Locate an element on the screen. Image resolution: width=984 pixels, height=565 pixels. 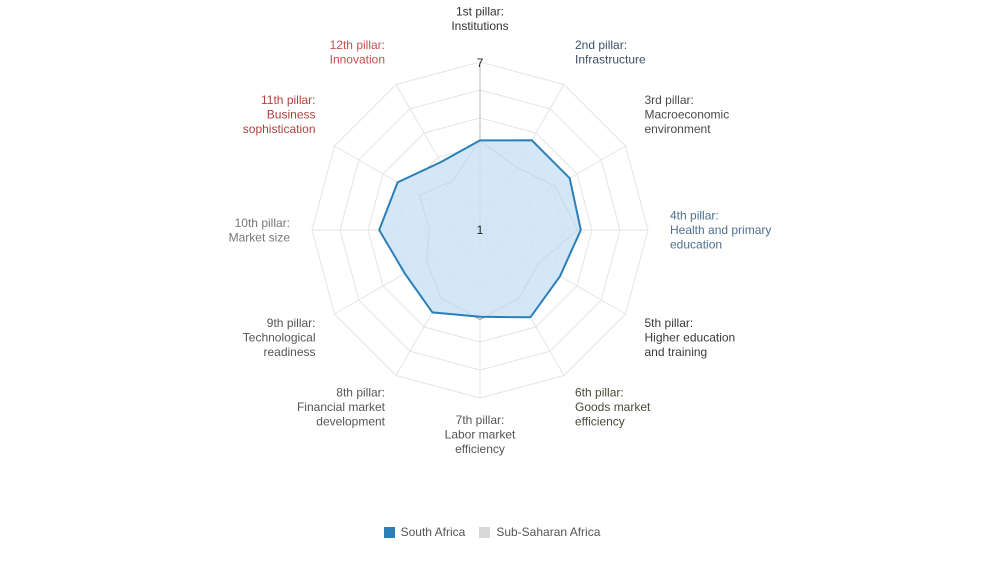
series-south-africa is located at coordinates (480, 229).